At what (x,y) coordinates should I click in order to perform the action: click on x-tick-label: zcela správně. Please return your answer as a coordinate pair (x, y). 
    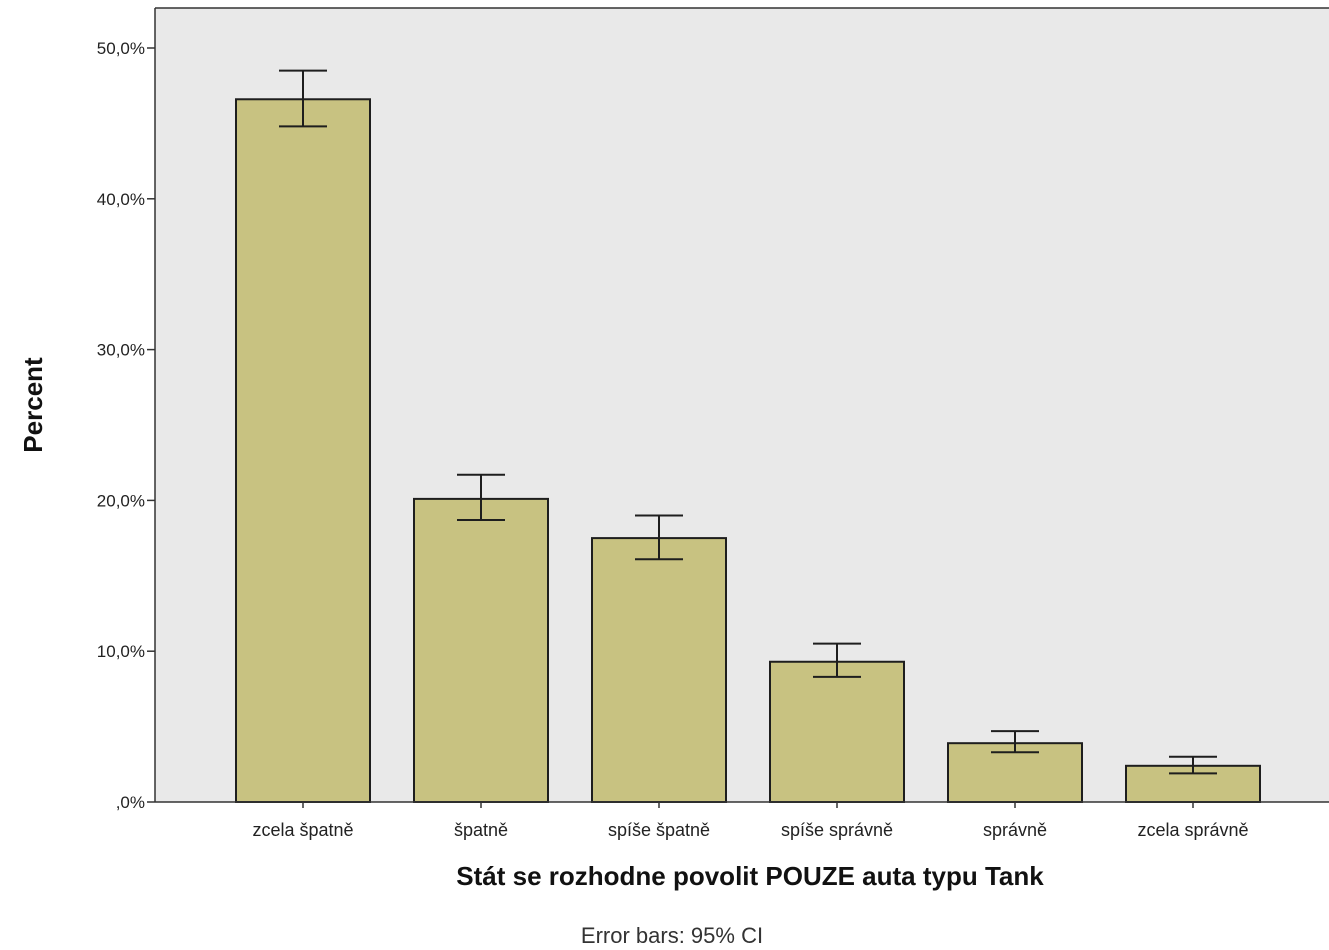
    Looking at the image, I should click on (1192, 830).